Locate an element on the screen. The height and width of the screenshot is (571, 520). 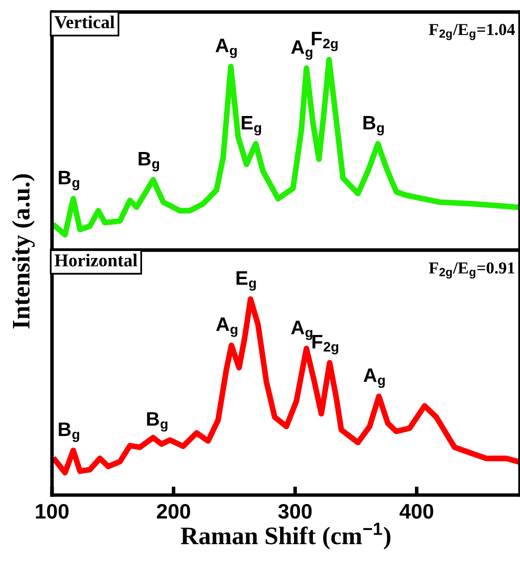
text: Vertical is located at coordinates (84, 22).